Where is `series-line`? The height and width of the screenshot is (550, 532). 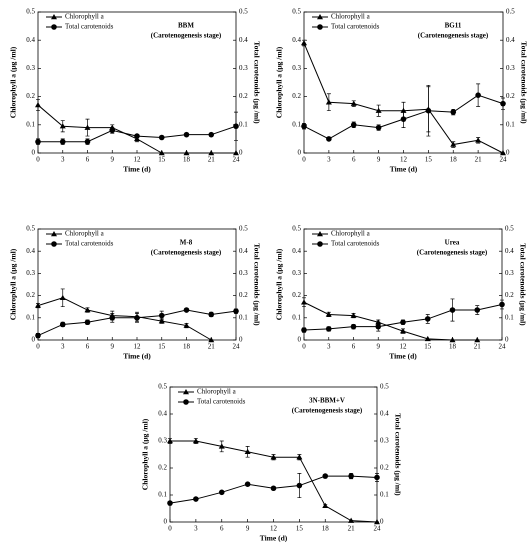
series-line is located at coordinates (390, 321).